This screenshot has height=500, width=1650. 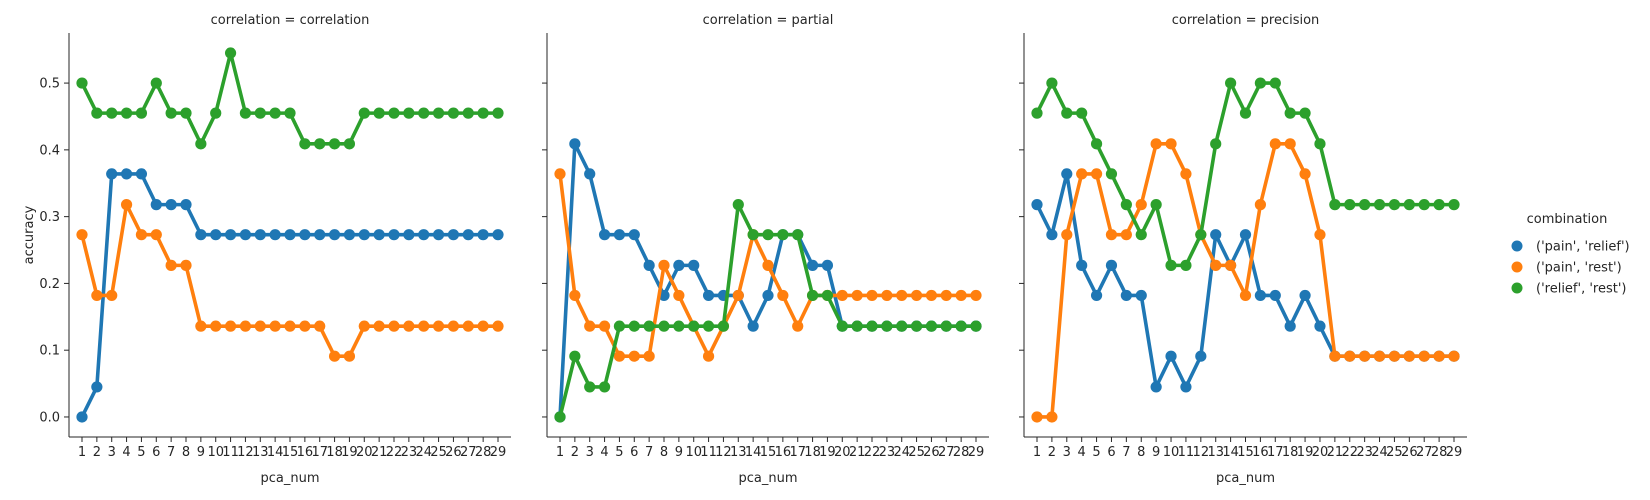 What do you see at coordinates (1246, 20) in the screenshot?
I see `panel-title: correlation = precision` at bounding box center [1246, 20].